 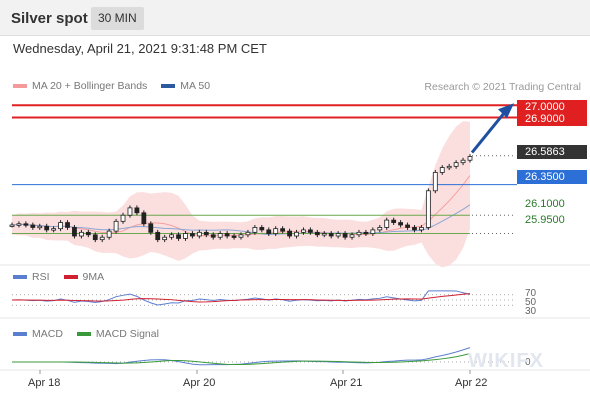 I want to click on last-price-tag: 26.5863, so click(x=552, y=152).